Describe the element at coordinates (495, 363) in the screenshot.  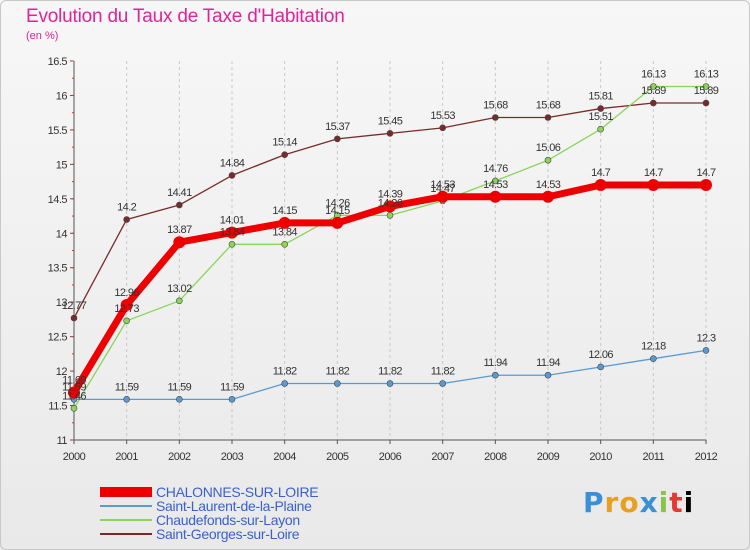
I see `data-label: 11.94` at that location.